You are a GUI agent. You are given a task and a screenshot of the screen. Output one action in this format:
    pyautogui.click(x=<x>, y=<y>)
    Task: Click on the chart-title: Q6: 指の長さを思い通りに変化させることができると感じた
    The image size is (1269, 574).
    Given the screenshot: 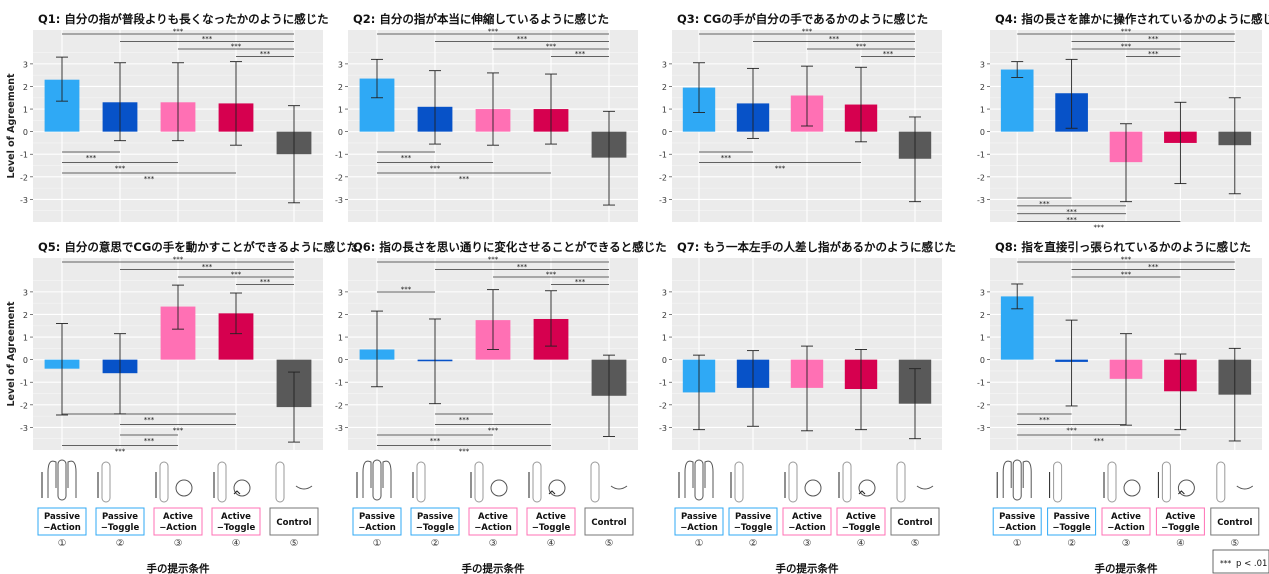 What is the action you would take?
    pyautogui.click(x=510, y=247)
    